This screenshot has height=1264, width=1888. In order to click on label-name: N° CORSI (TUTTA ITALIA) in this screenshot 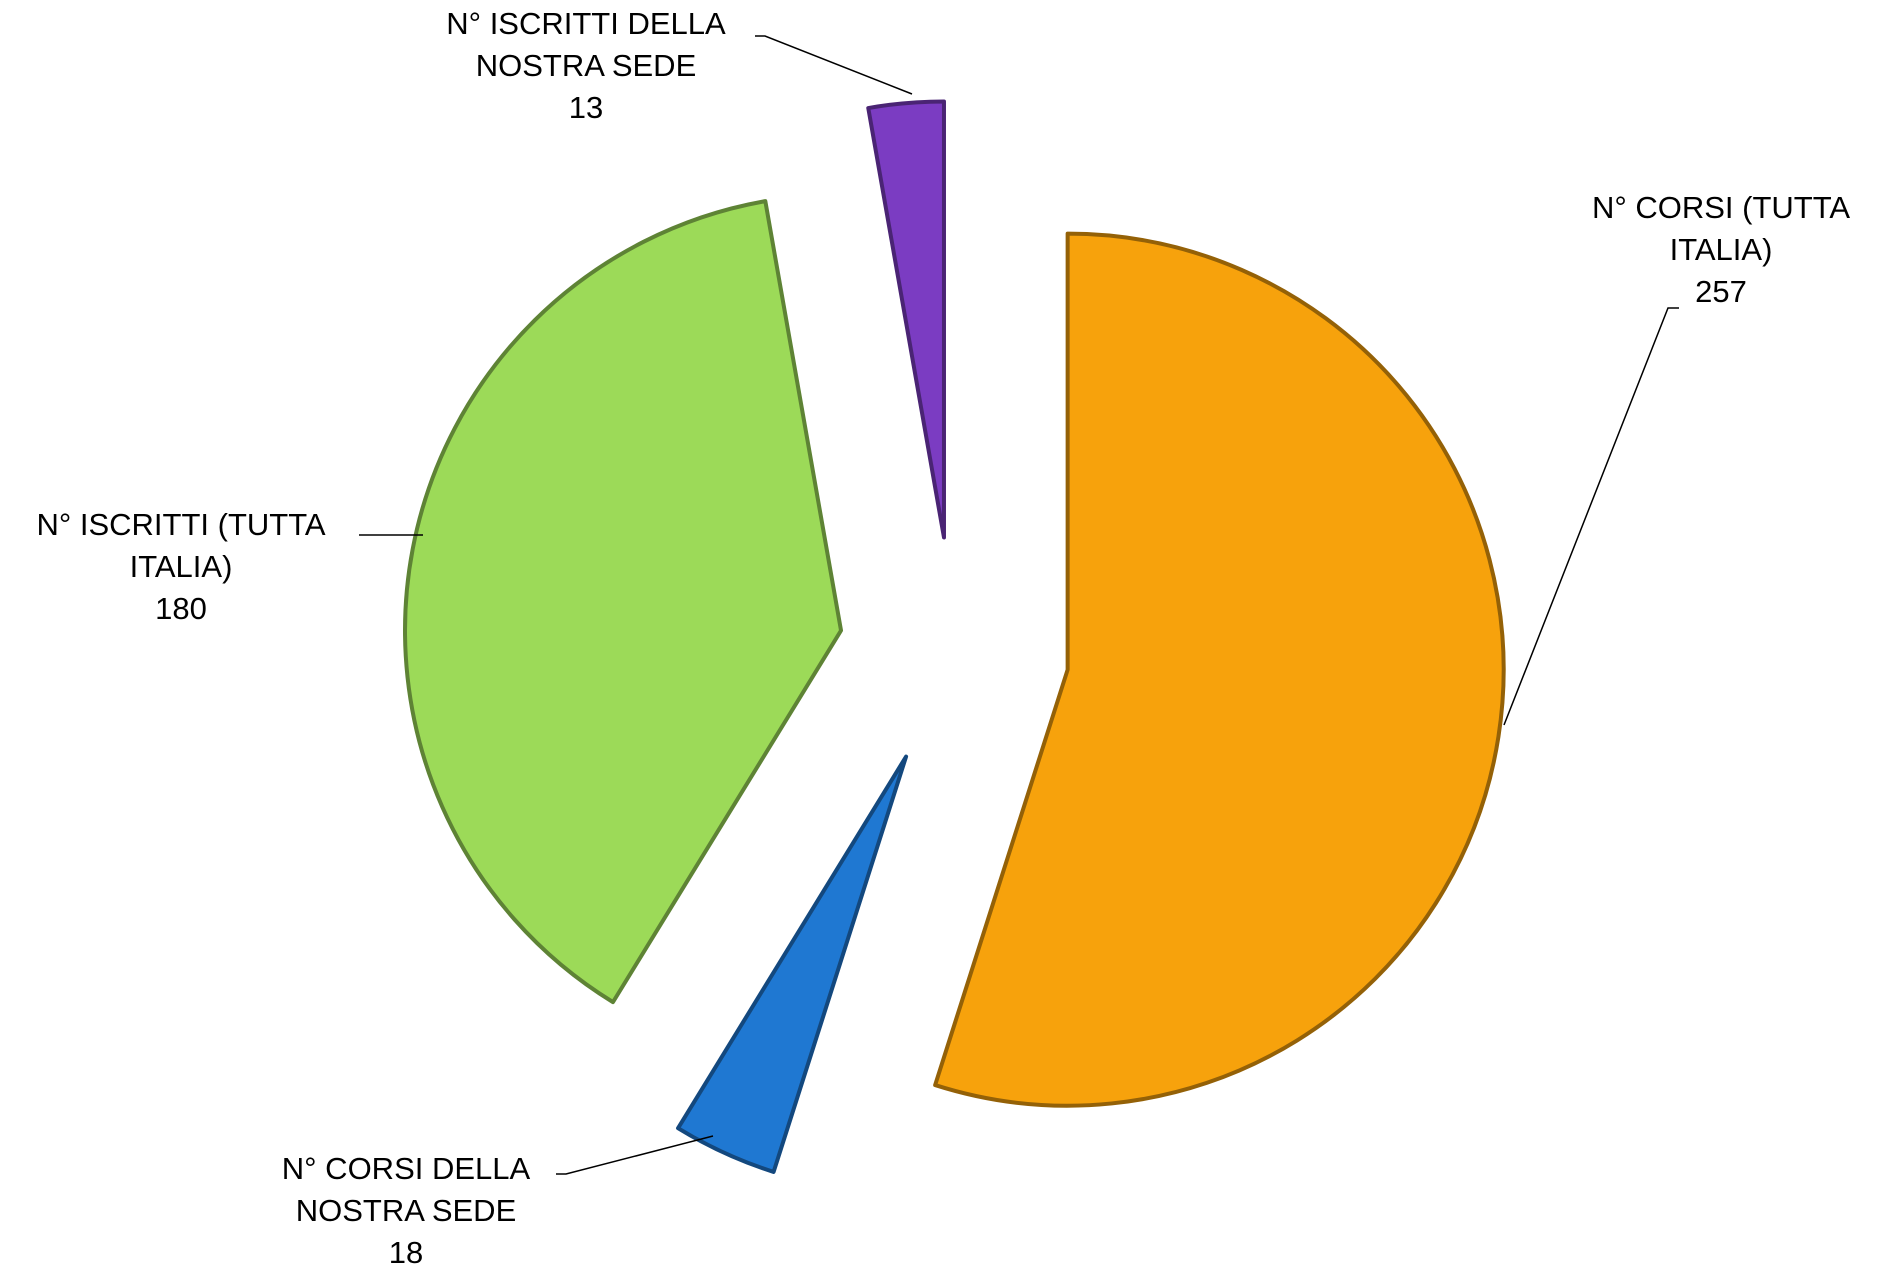, I will do `click(1721, 228)`.